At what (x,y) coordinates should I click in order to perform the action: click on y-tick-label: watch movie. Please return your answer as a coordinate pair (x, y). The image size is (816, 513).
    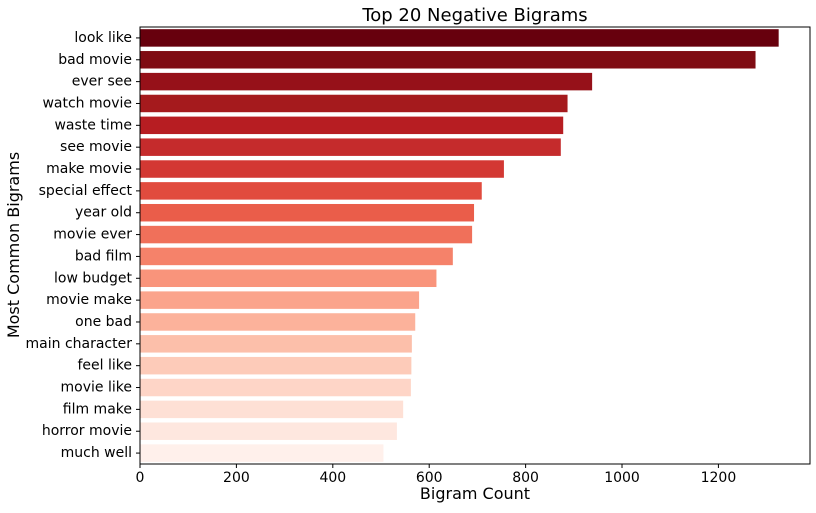
    Looking at the image, I should click on (87, 103).